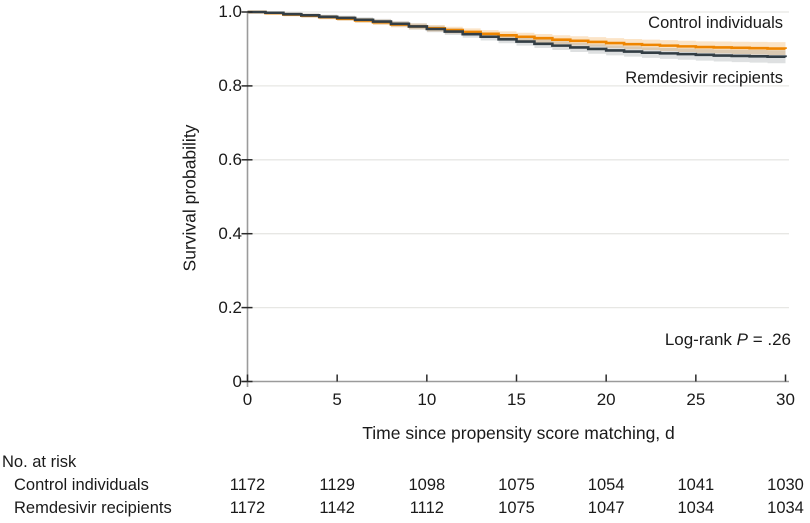  I want to click on risk-table-title: No. at risk, so click(39, 462).